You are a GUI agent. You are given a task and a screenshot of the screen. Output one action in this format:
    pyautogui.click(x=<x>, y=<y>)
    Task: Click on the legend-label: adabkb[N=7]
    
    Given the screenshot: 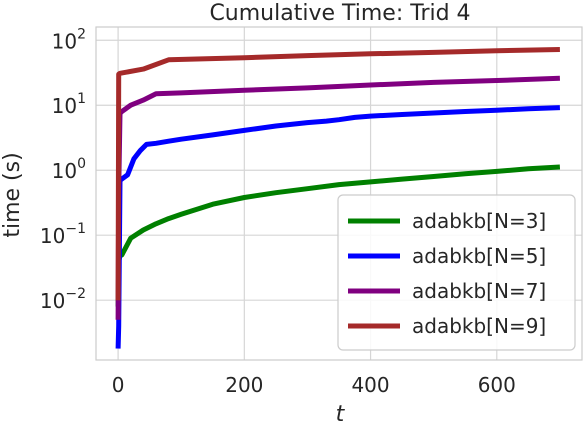 What is the action you would take?
    pyautogui.click(x=479, y=291)
    